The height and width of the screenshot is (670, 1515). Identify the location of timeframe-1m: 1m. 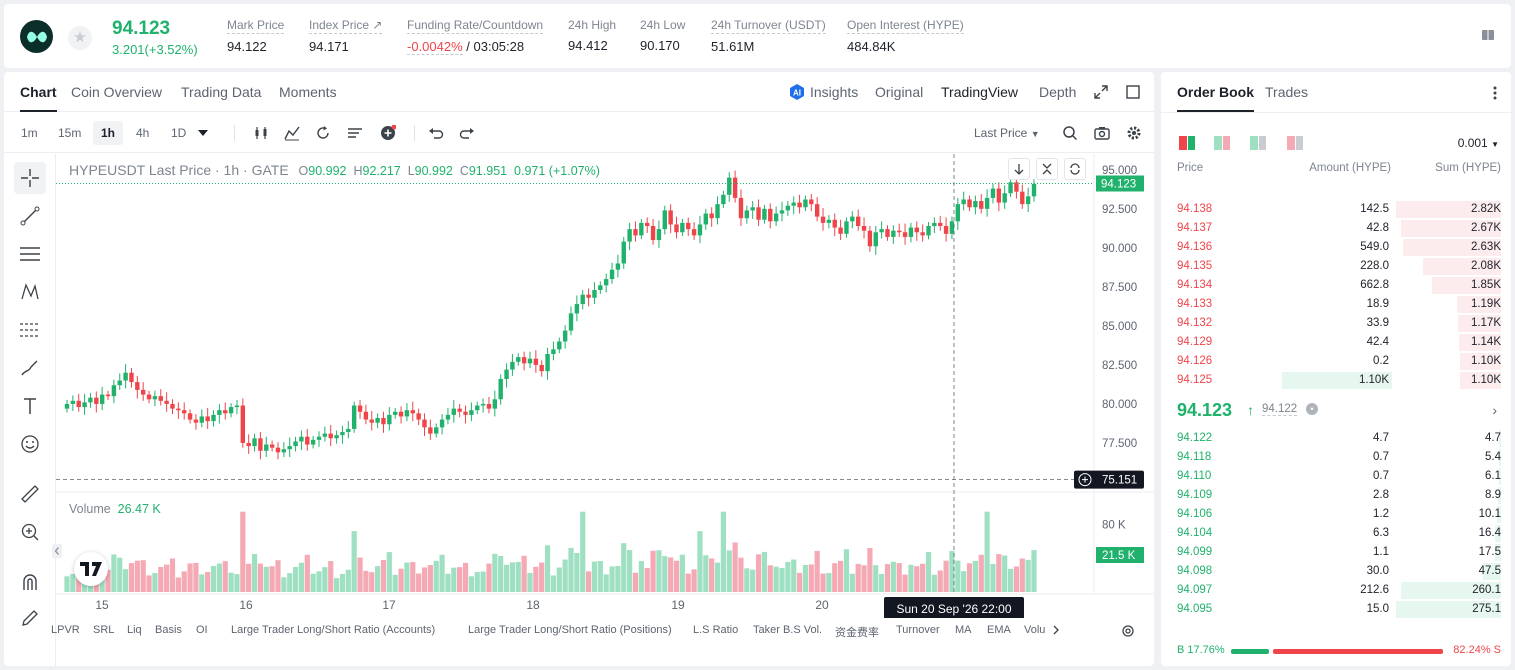
(29, 133).